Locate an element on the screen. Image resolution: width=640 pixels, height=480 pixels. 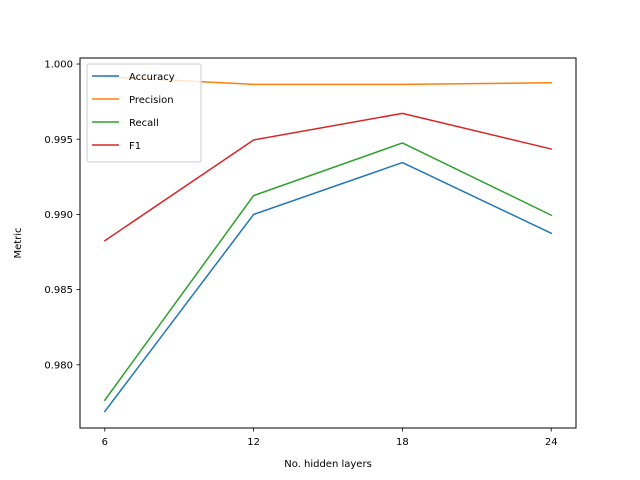
x-axis: 6 12 18 24 is located at coordinates (330, 438).